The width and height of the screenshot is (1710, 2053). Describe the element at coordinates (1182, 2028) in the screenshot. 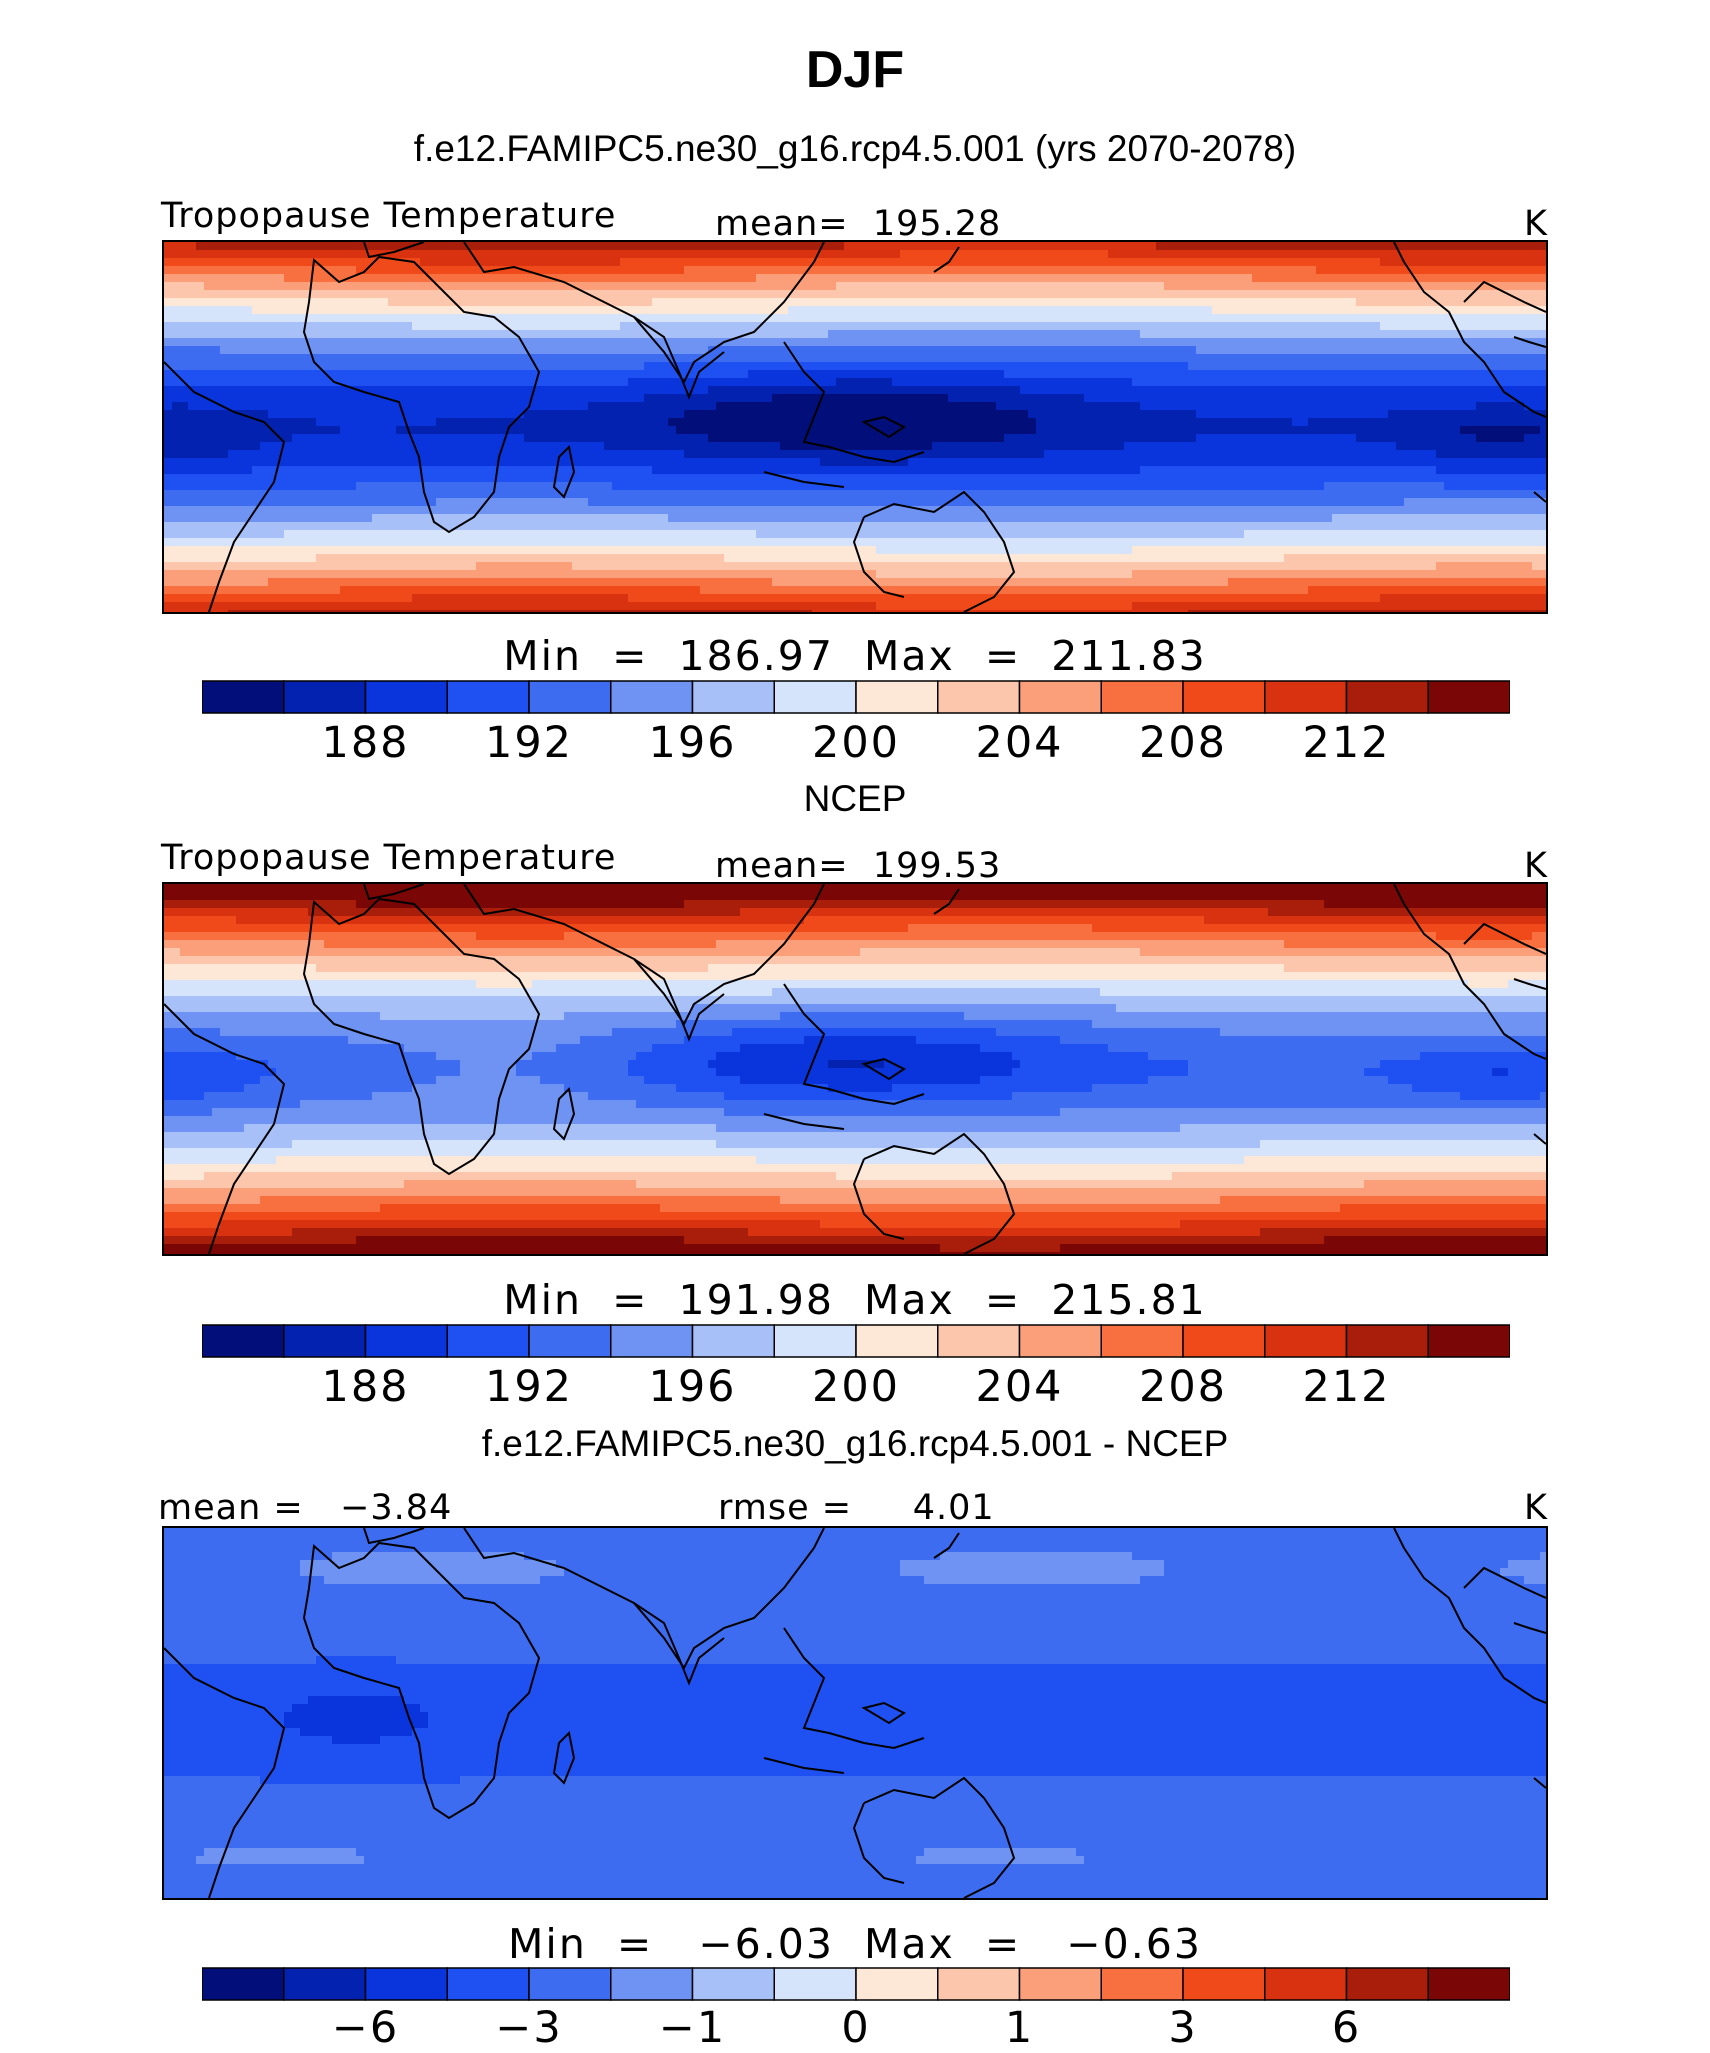

I see `colorbar-tick-label: 3` at that location.